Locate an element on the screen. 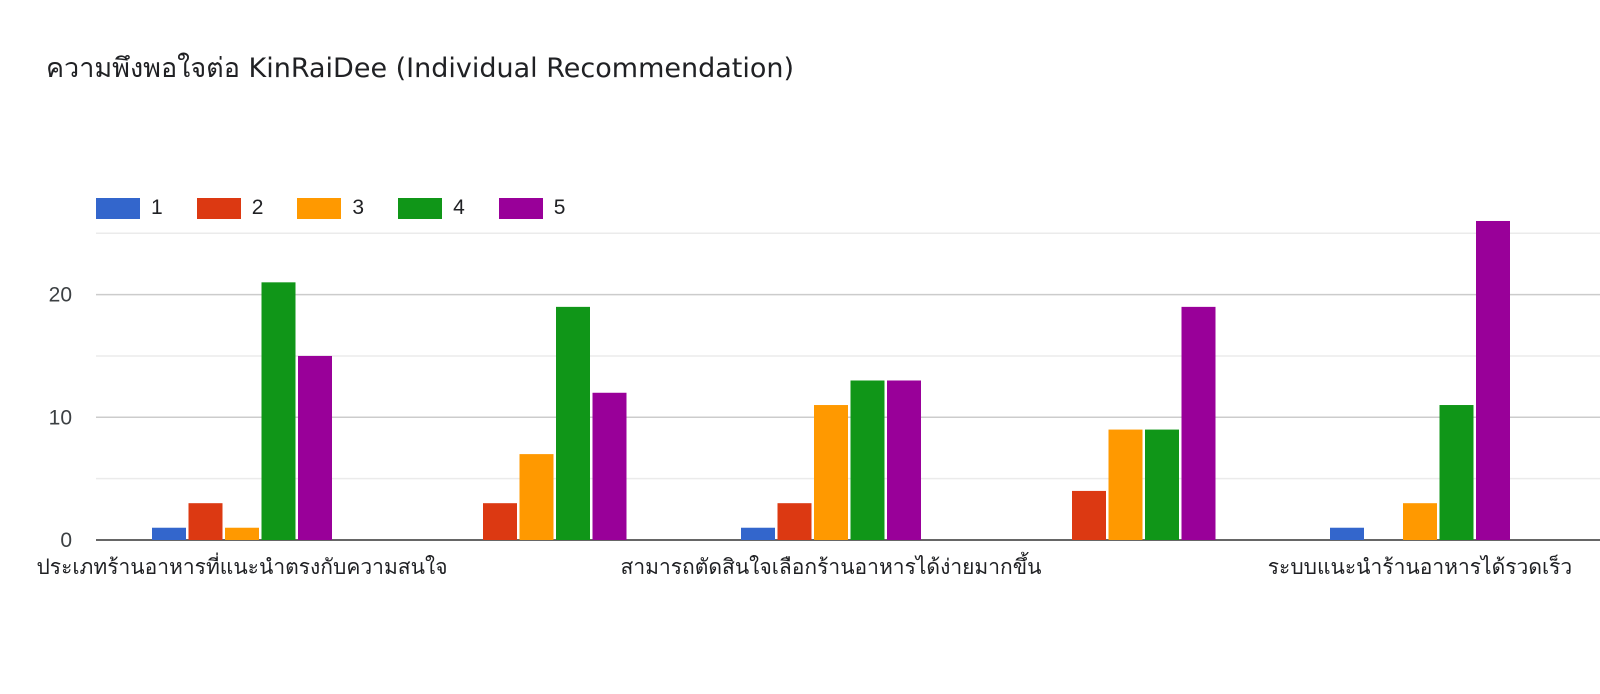 This screenshot has width=1600, height=694. chart-legend: 1 2 3 4 5 is located at coordinates (347, 208).